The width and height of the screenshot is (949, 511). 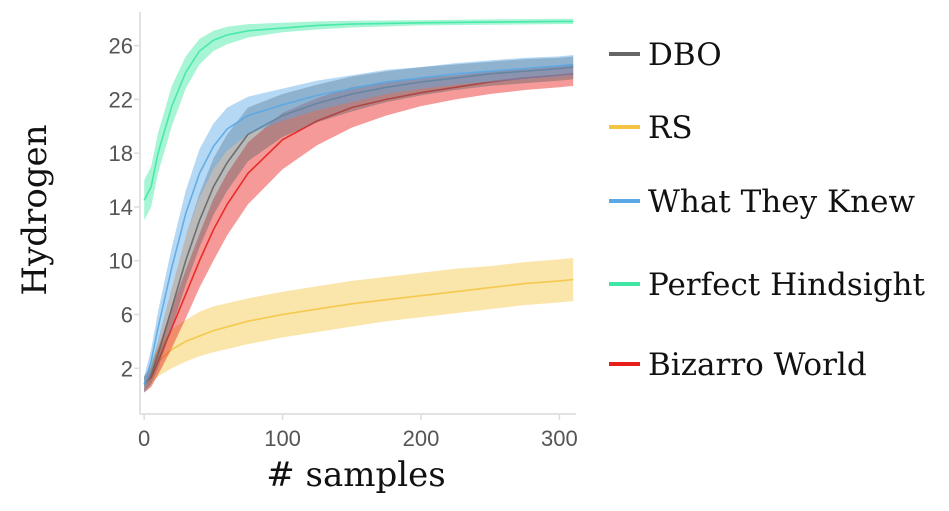 What do you see at coordinates (559, 438) in the screenshot?
I see `x-tick-label: 300` at bounding box center [559, 438].